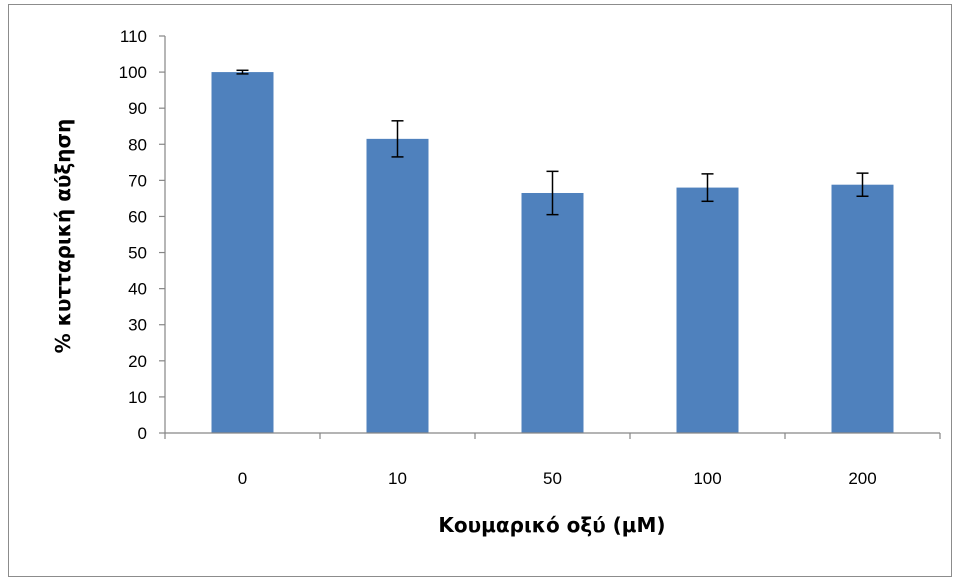 This screenshot has width=958, height=581. I want to click on y-tick-label: 100, so click(133, 72).